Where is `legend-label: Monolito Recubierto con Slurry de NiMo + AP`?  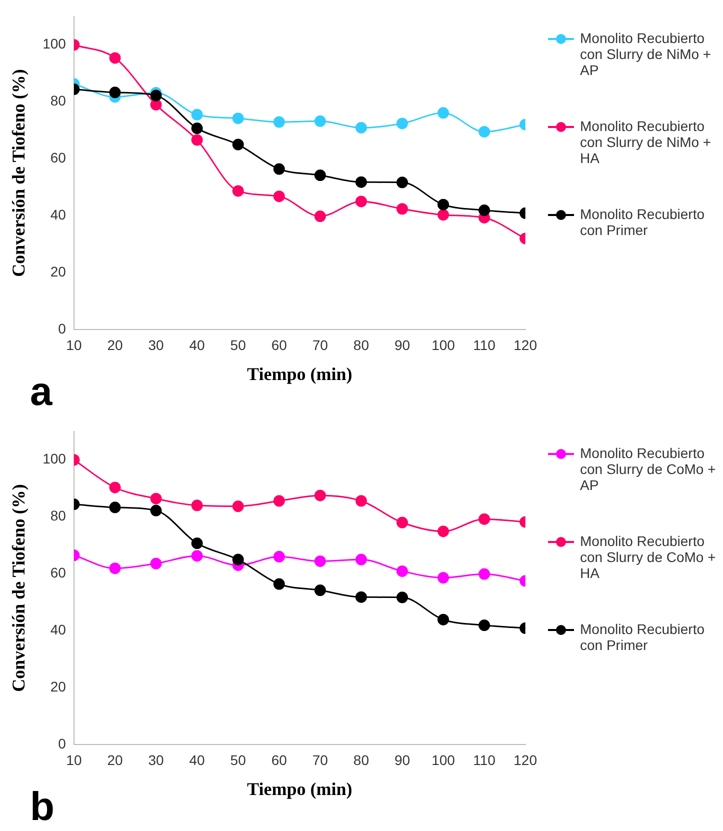 legend-label: Monolito Recubierto con Slurry de NiMo + AP is located at coordinates (646, 54).